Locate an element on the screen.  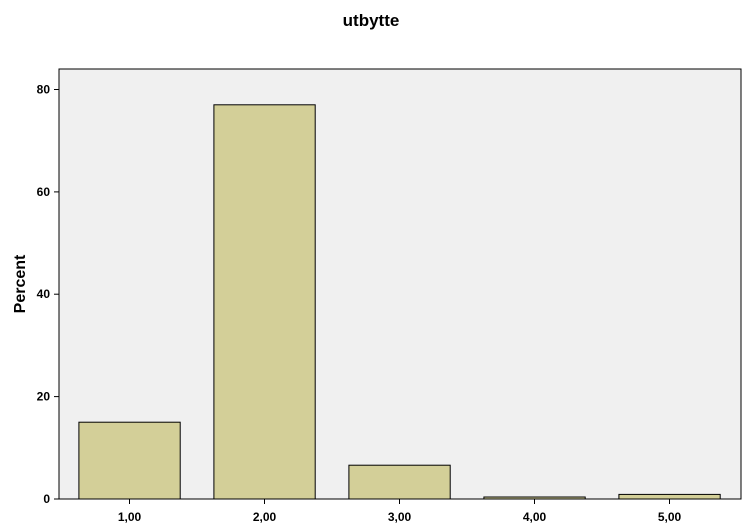
x-tick-label: 3,00 is located at coordinates (400, 517).